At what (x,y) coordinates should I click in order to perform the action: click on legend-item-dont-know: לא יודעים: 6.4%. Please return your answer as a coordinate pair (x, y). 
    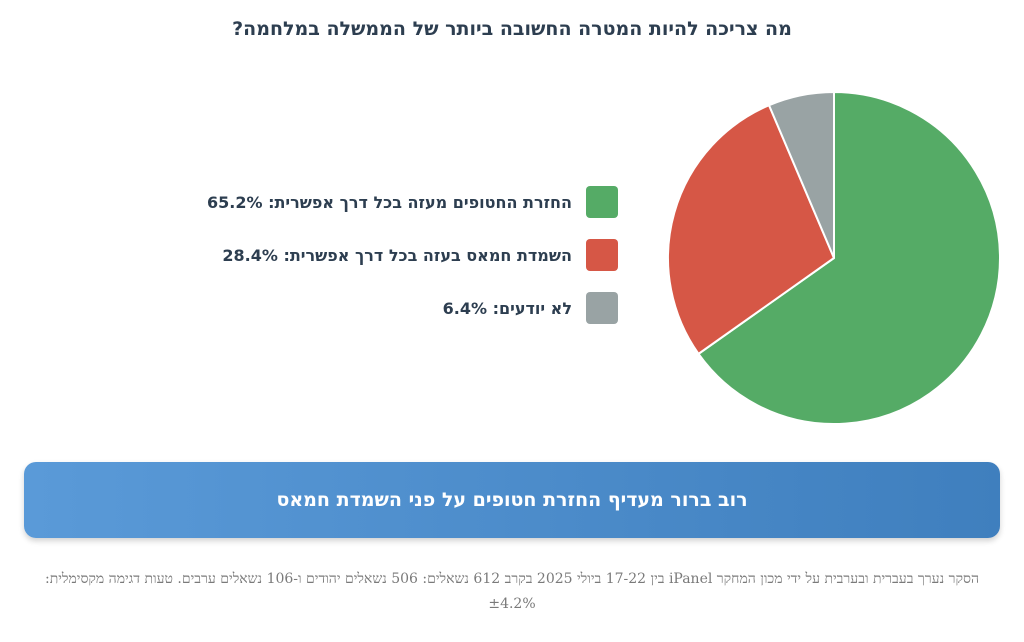
    Looking at the image, I should click on (408, 308).